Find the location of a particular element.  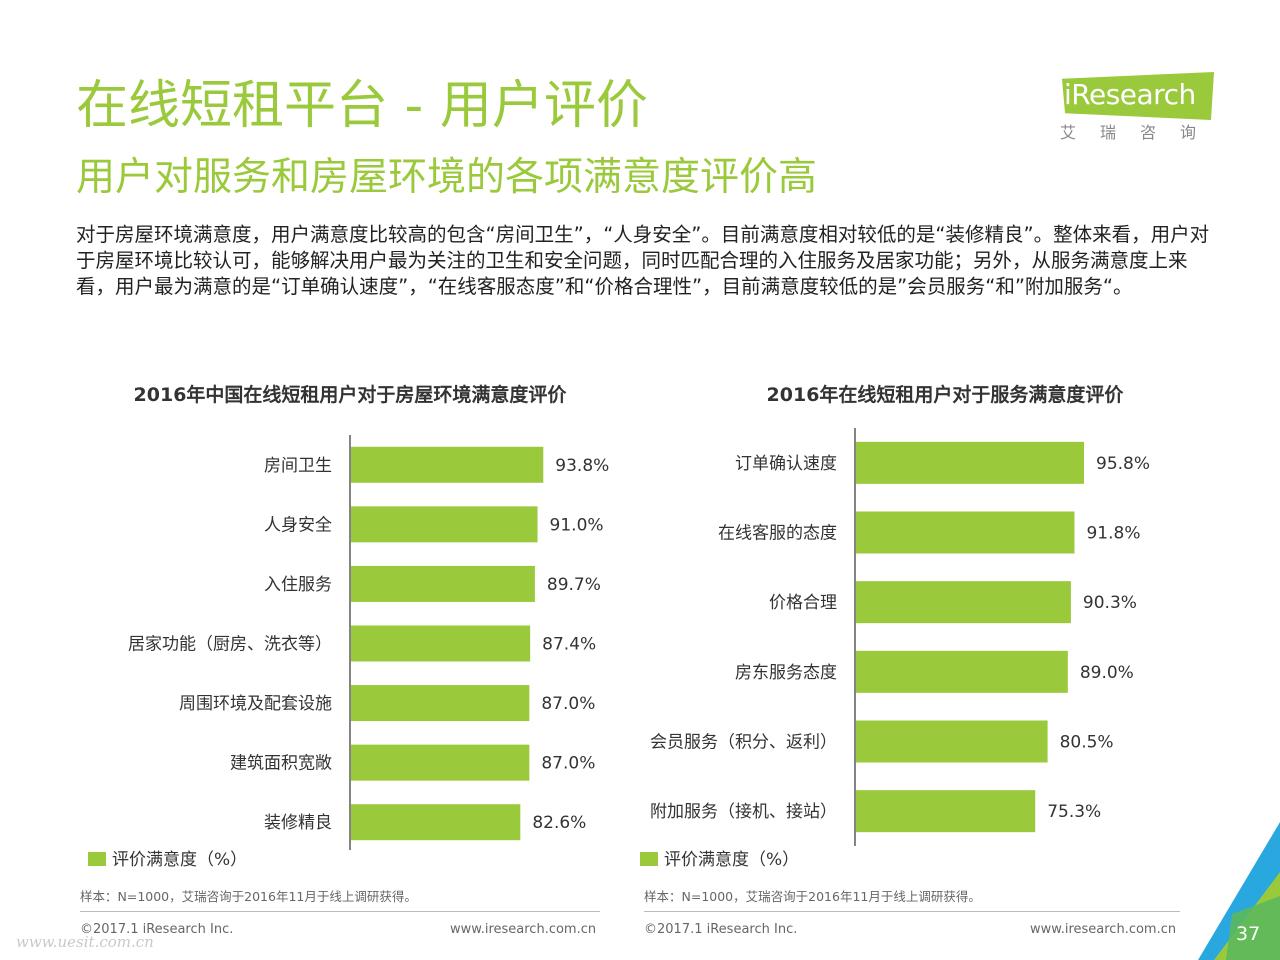

data-label-4: 87.0% is located at coordinates (568, 704).